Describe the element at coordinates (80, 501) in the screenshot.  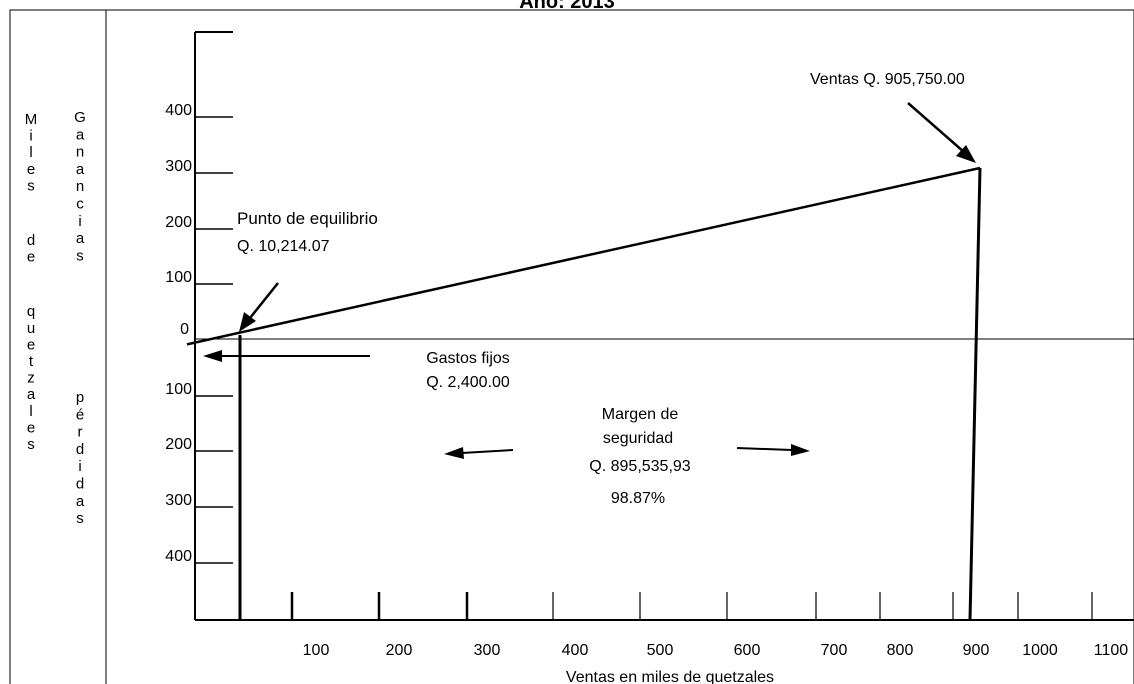
I see `y-axis-label-lower-letter: a` at that location.